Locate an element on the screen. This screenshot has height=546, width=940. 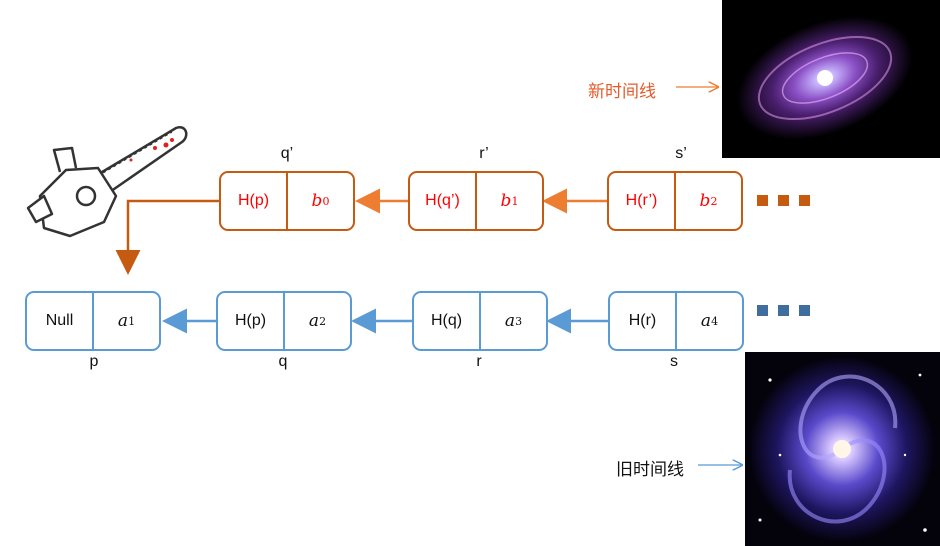
galaxy-top-image is located at coordinates (831, 79).